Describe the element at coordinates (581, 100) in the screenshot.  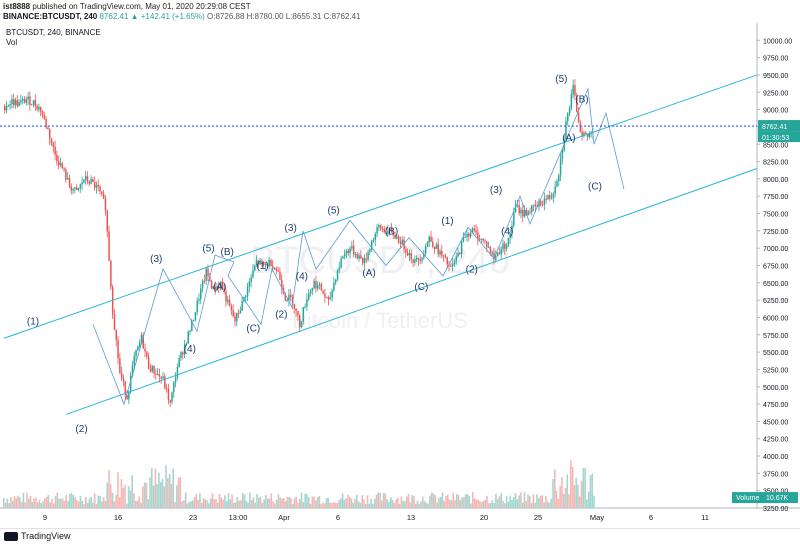
I see `wave-label: (B)` at that location.